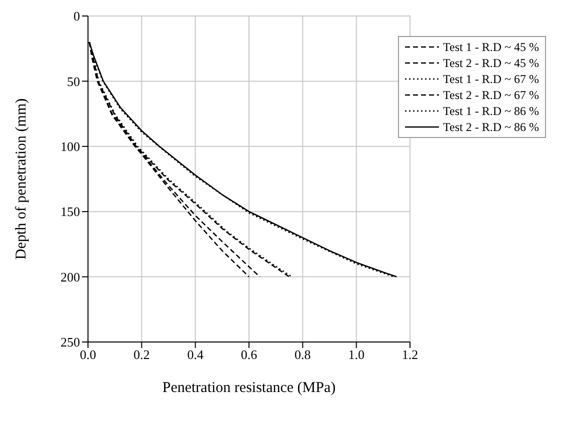  Describe the element at coordinates (410, 354) in the screenshot. I see `x-tick-label: 1.2` at that location.